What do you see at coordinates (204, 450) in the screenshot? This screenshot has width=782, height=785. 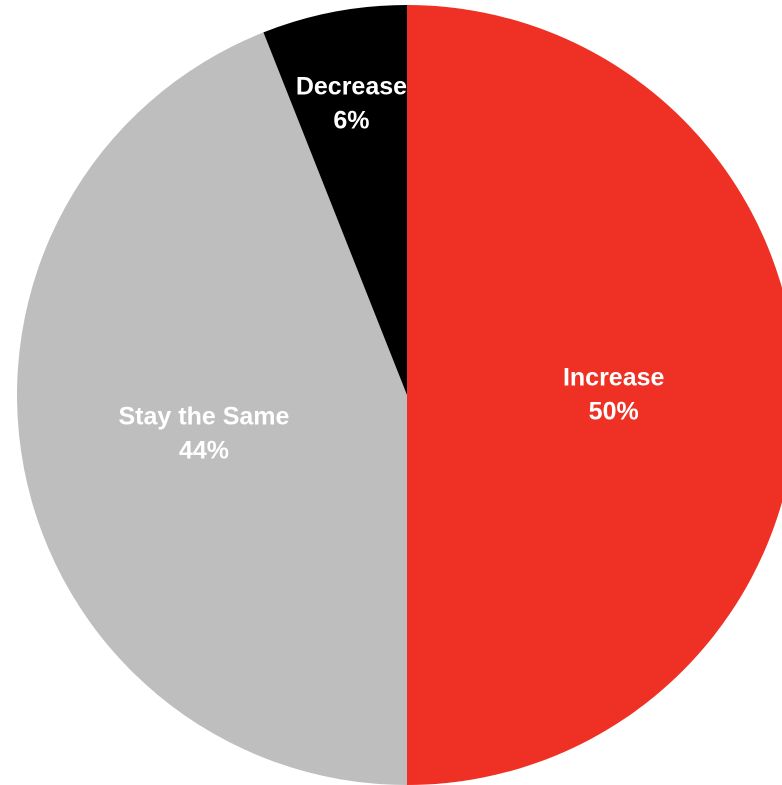 I see `slice-value-stay-the-same: 44%` at bounding box center [204, 450].